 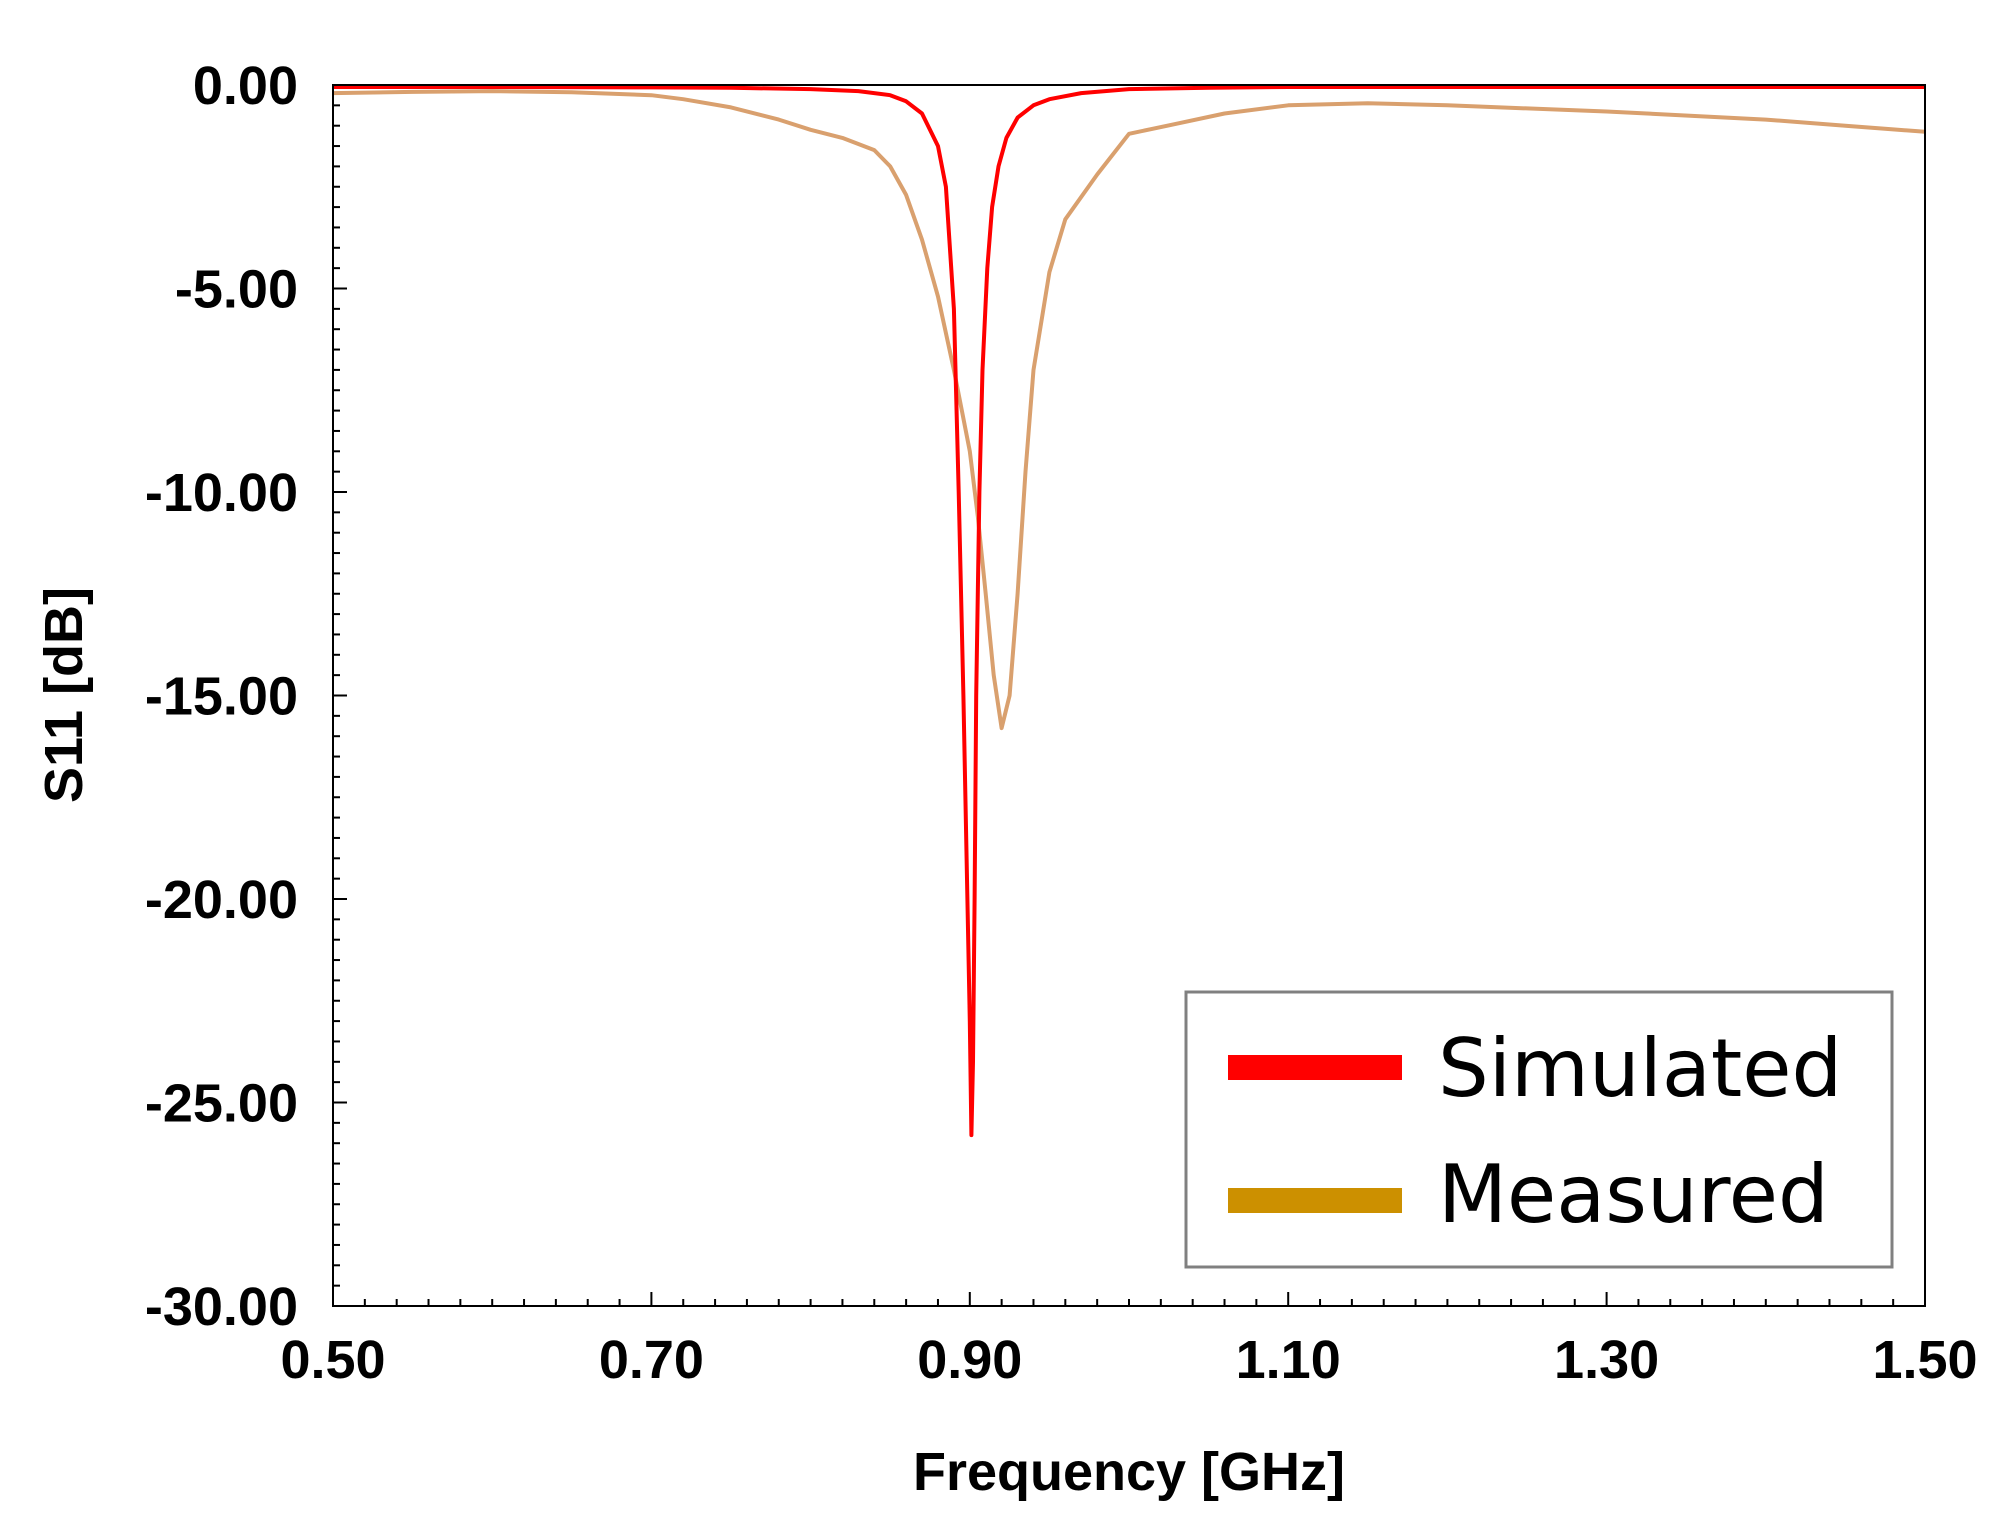 What do you see at coordinates (1640, 1068) in the screenshot?
I see `legend-label-simulated: Simulated` at bounding box center [1640, 1068].